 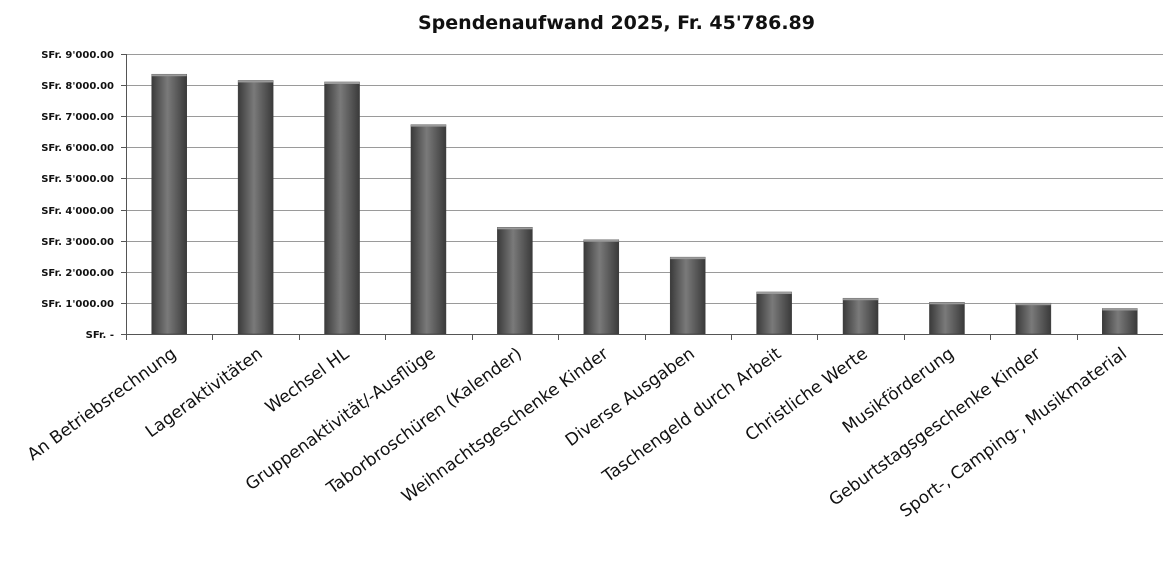 What do you see at coordinates (691, 416) in the screenshot?
I see `x-category-label: Taschengeld durch Arbeit` at bounding box center [691, 416].